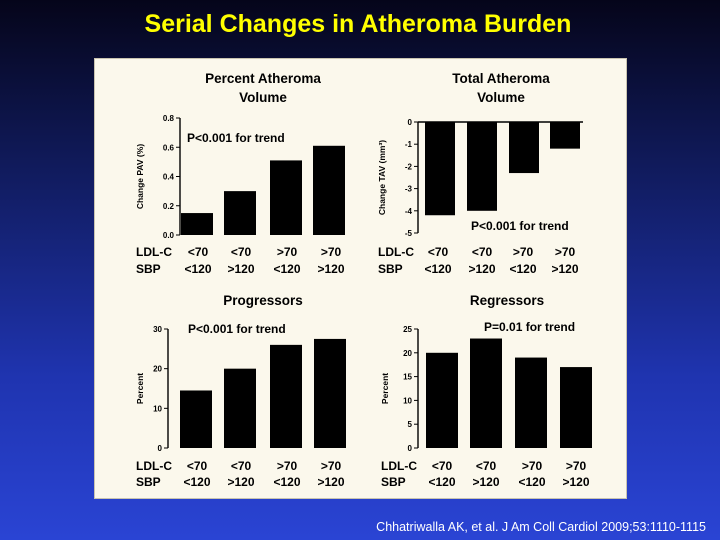 The image size is (720, 540). I want to click on y-tick-label: 30, so click(157, 329).